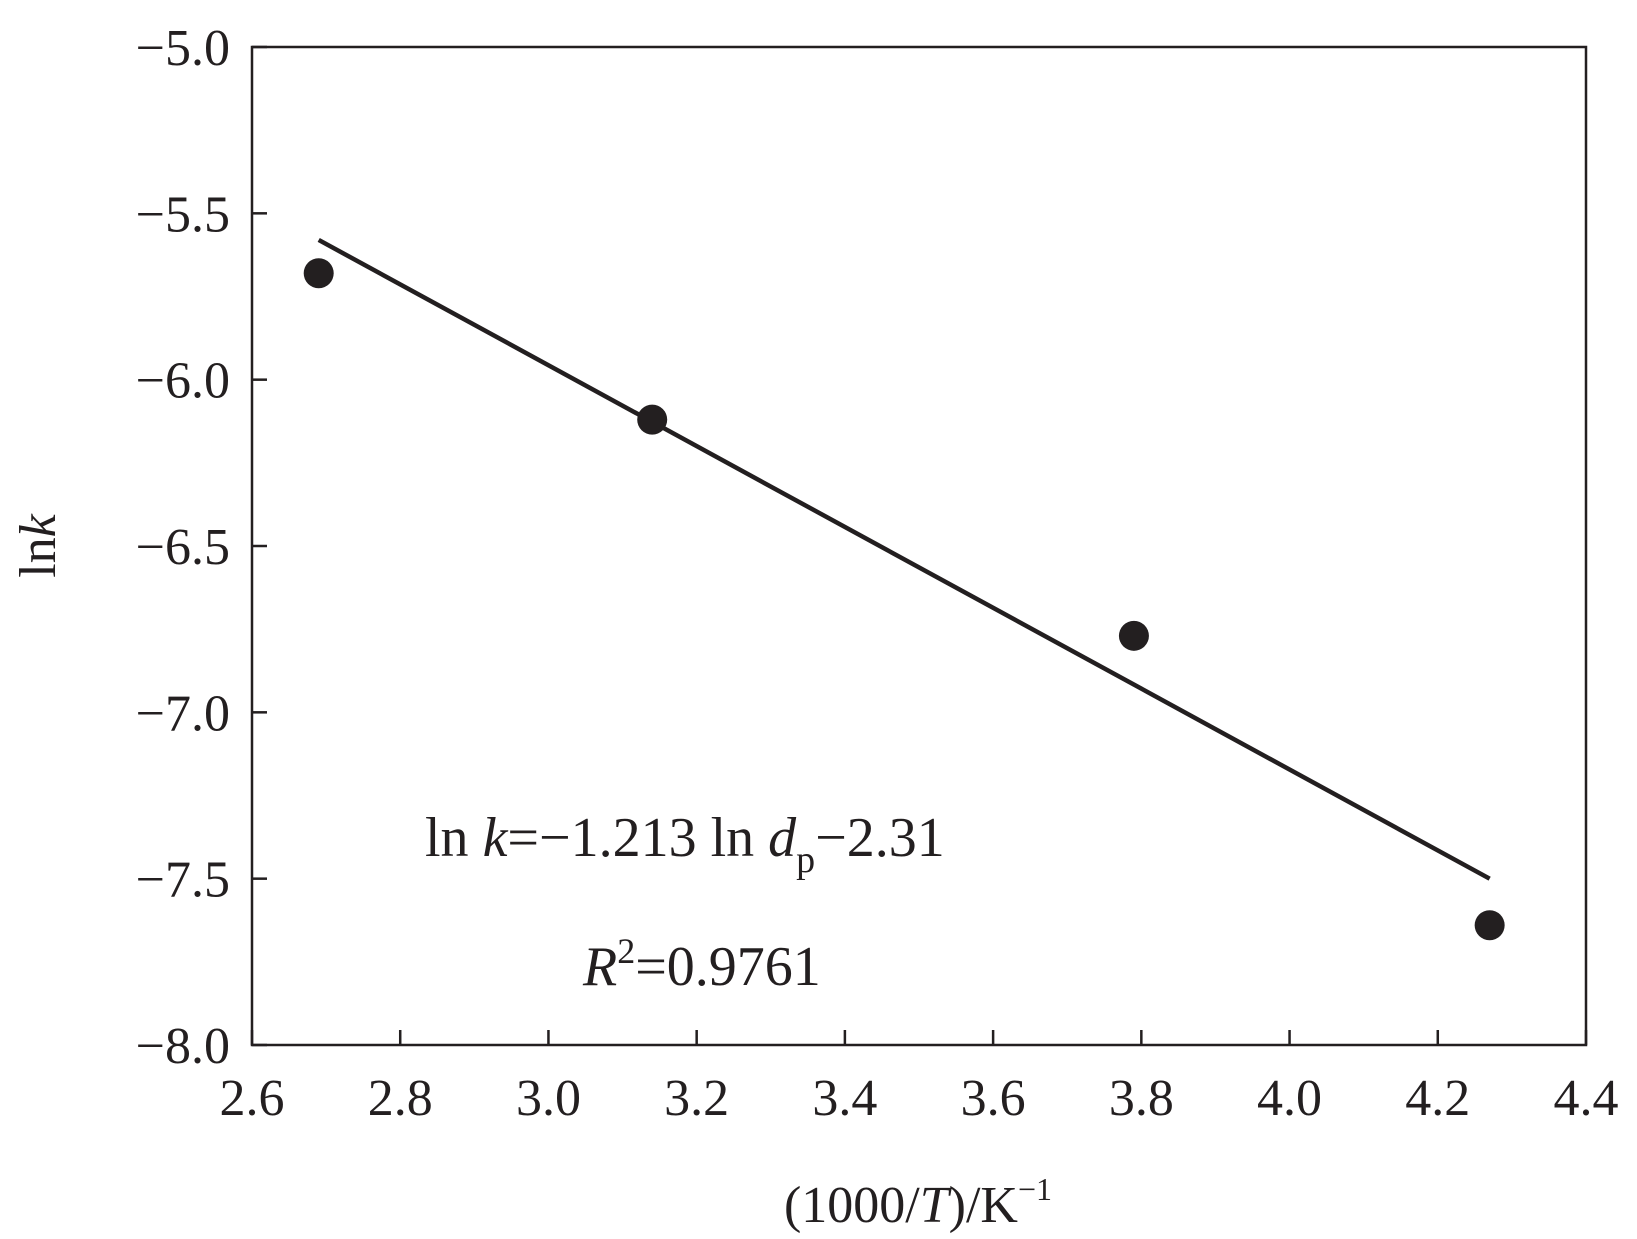  Describe the element at coordinates (183, 48) in the screenshot. I see `y-tick-label: −5.0` at that location.